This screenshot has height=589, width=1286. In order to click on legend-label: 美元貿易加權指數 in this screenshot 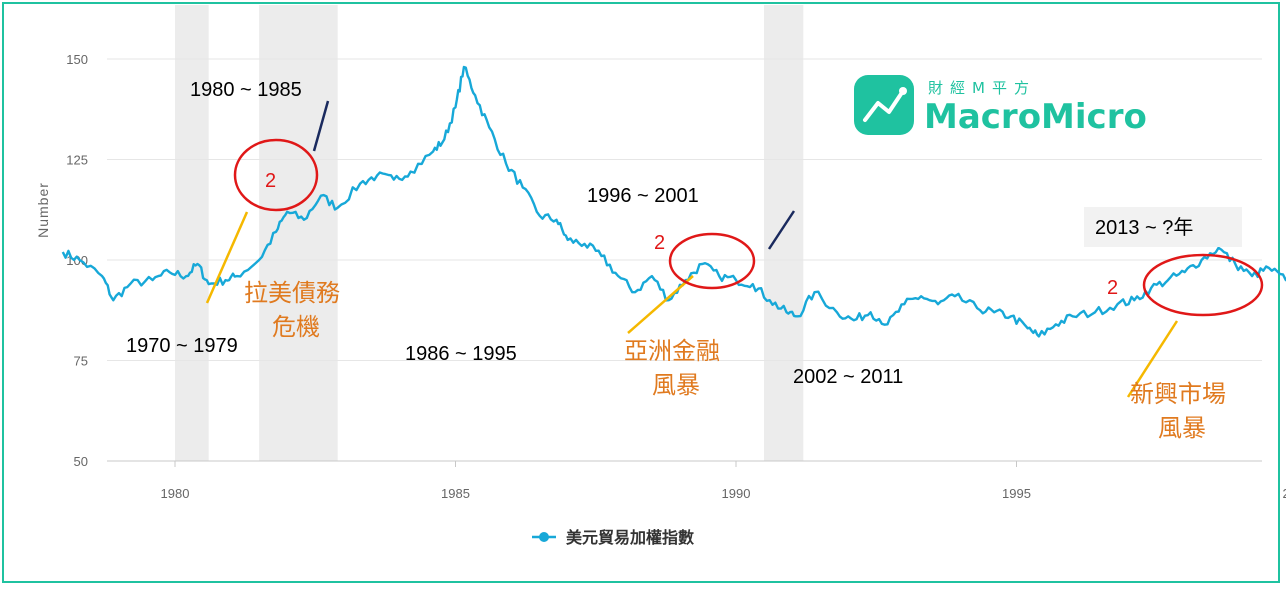, I will do `click(630, 537)`.